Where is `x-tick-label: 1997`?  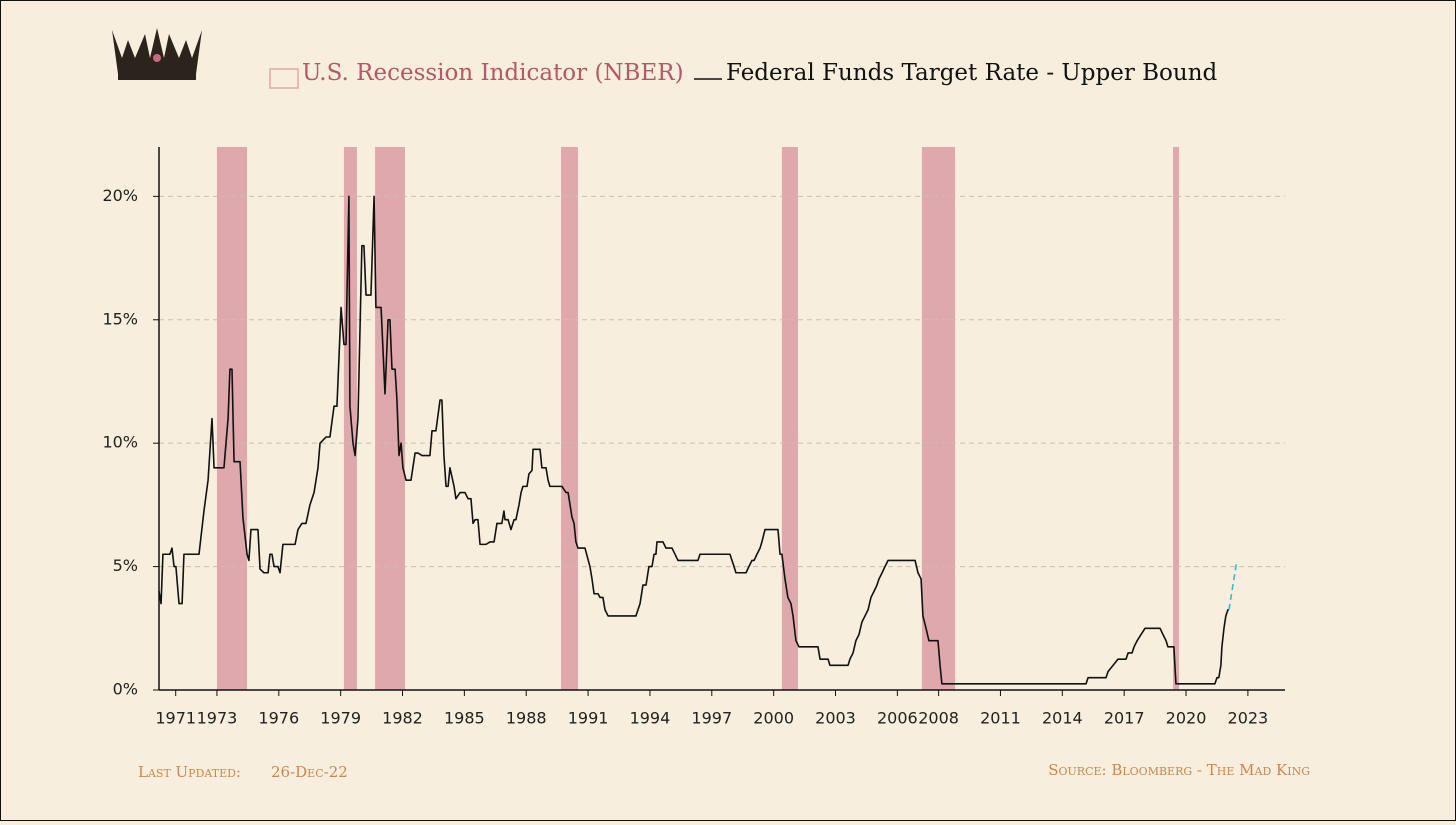 x-tick-label: 1997 is located at coordinates (711, 718).